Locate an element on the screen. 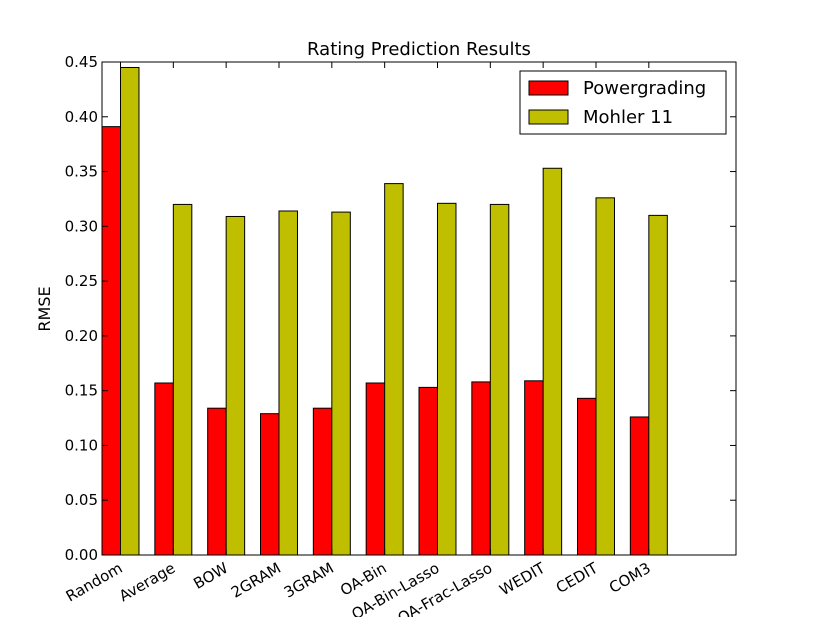  y-tick-label: 0.40 is located at coordinates (81, 117).